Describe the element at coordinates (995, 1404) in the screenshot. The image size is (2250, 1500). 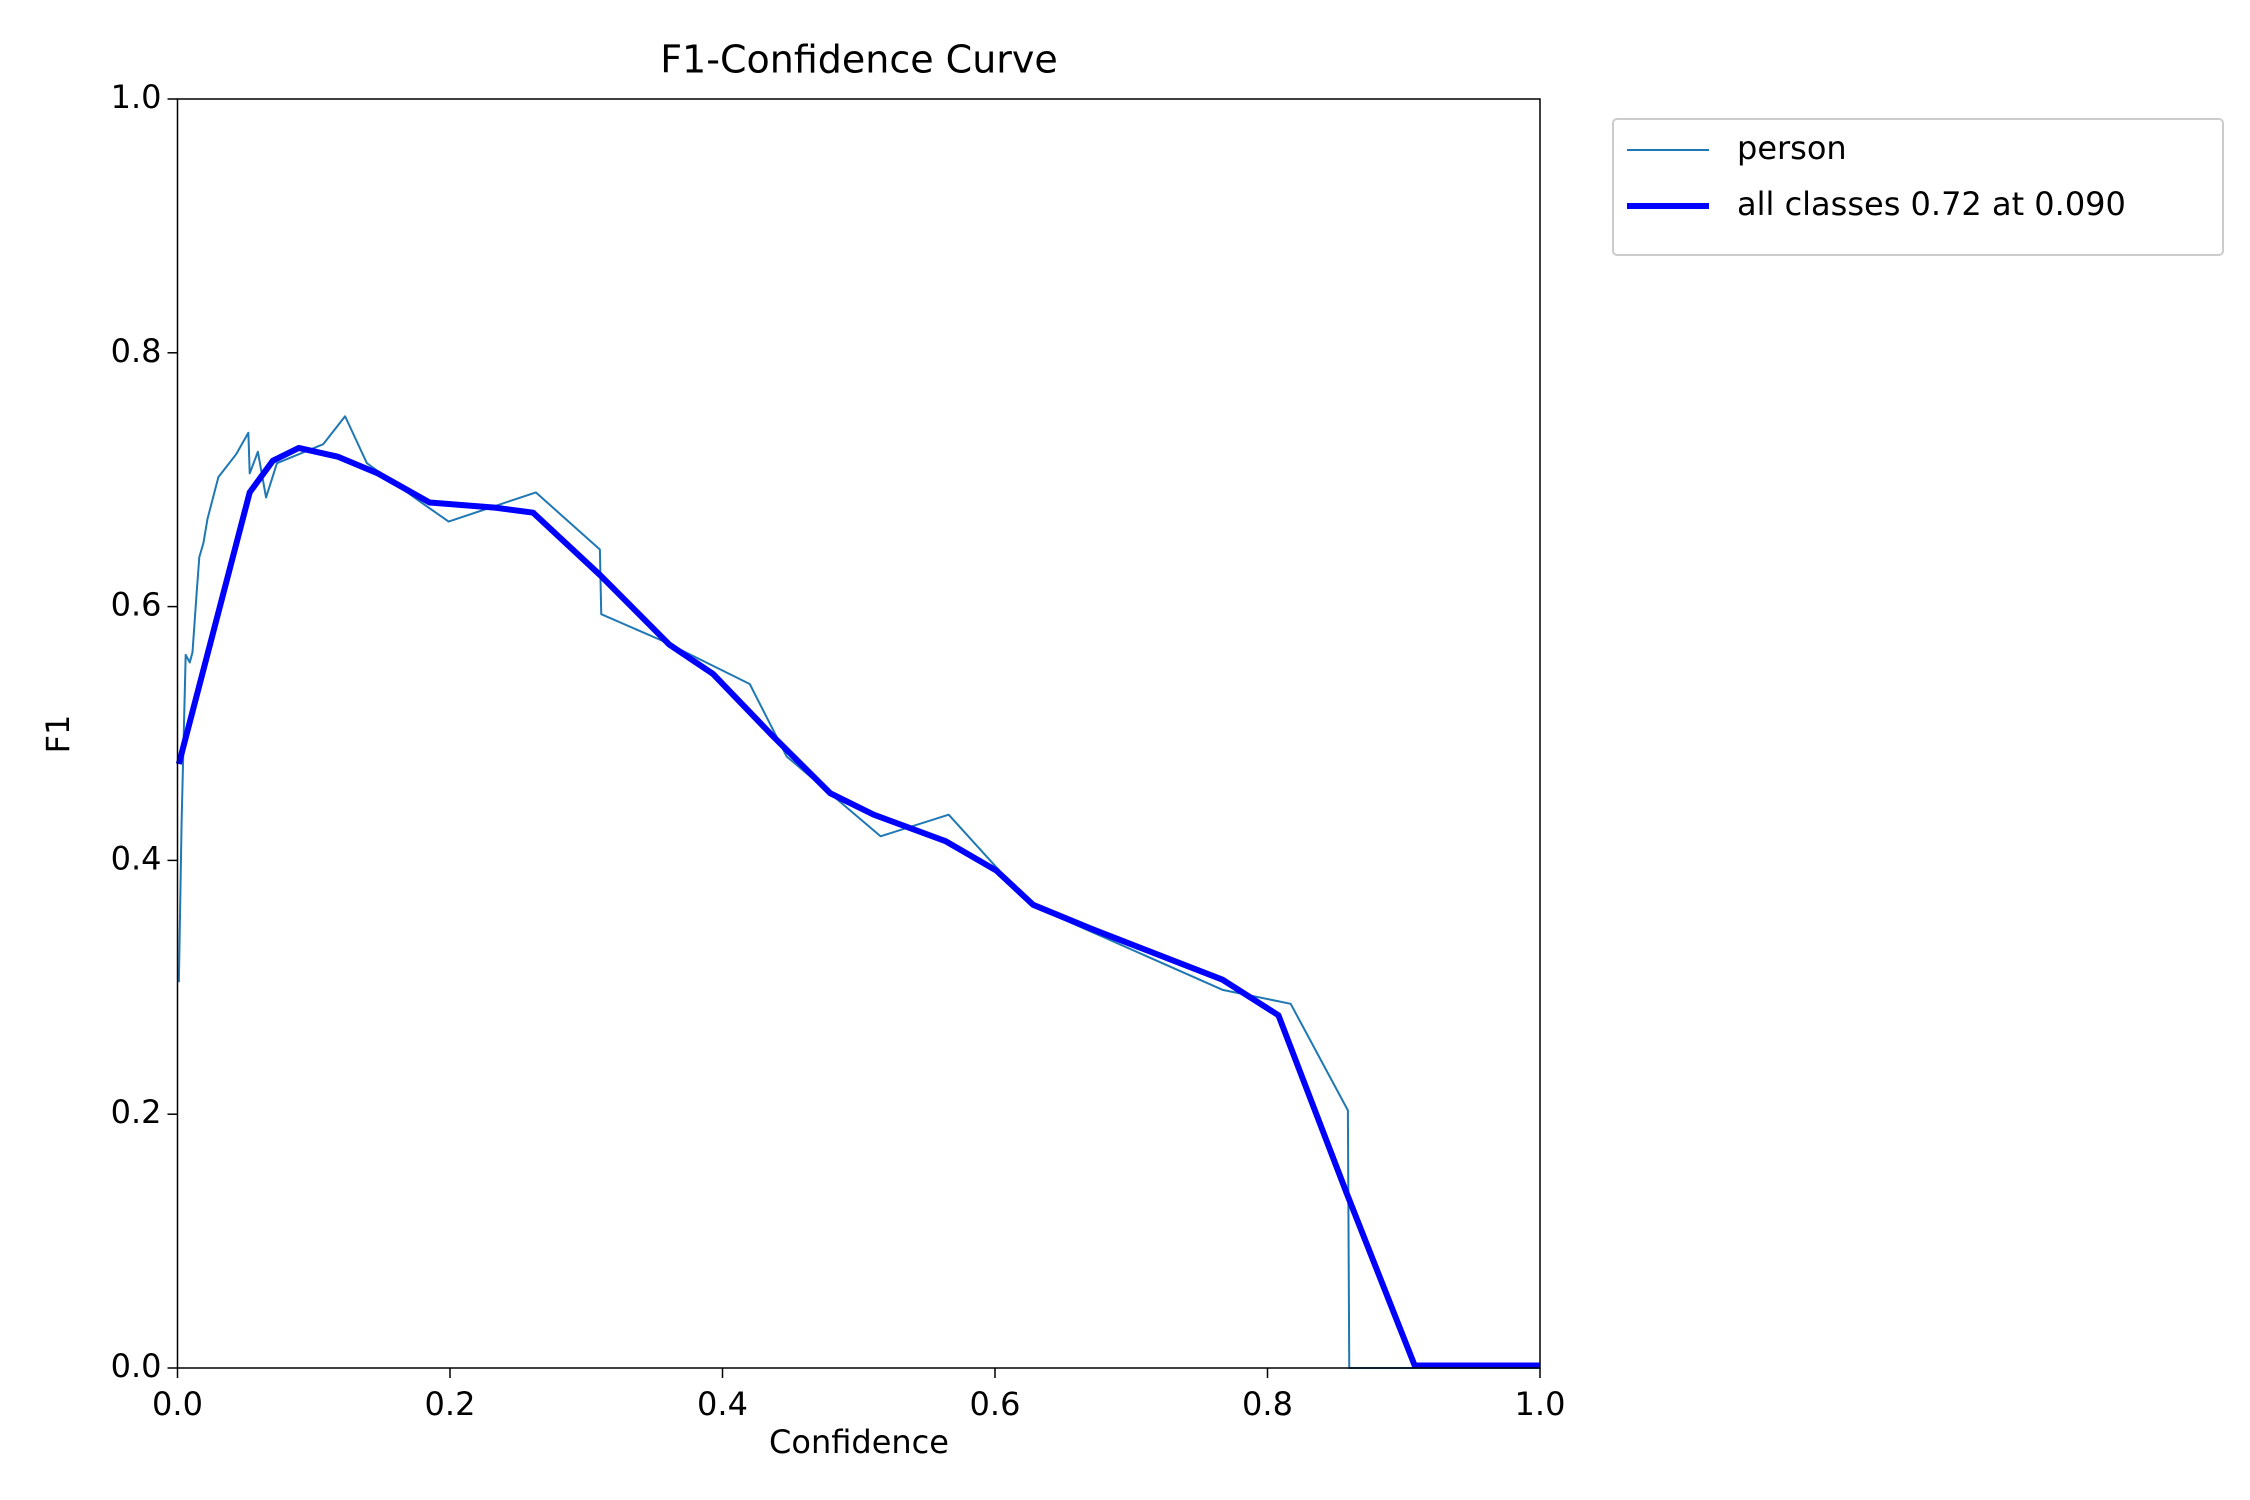
I see `x-tick-label: 0.6` at that location.